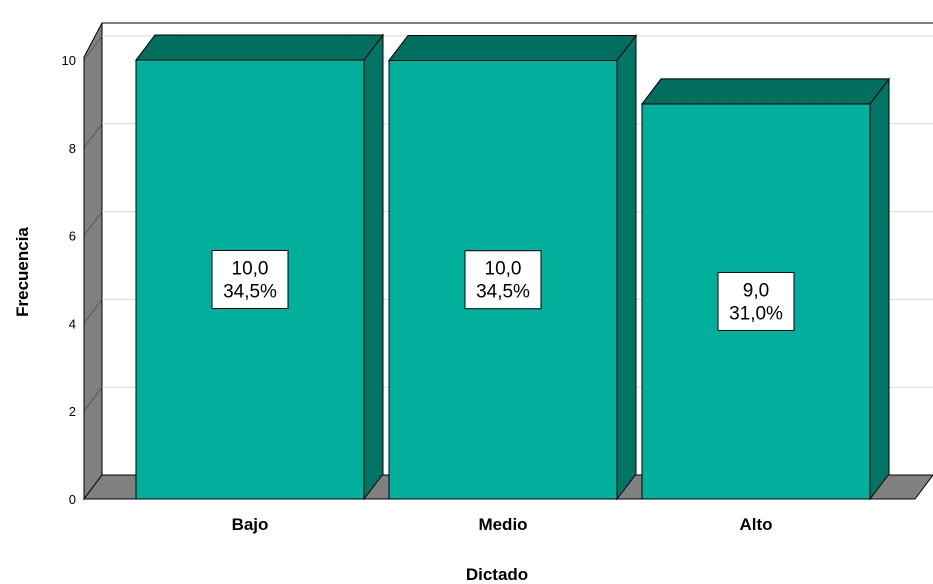  I want to click on y-tick-label: 4, so click(72, 323).